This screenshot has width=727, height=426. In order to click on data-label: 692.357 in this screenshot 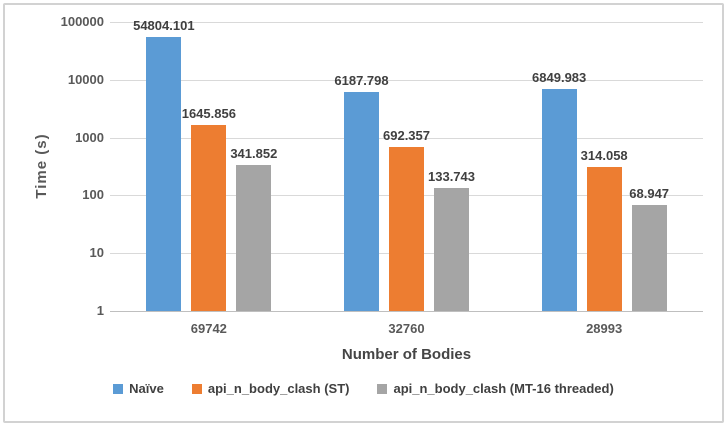, I will do `click(406, 135)`.